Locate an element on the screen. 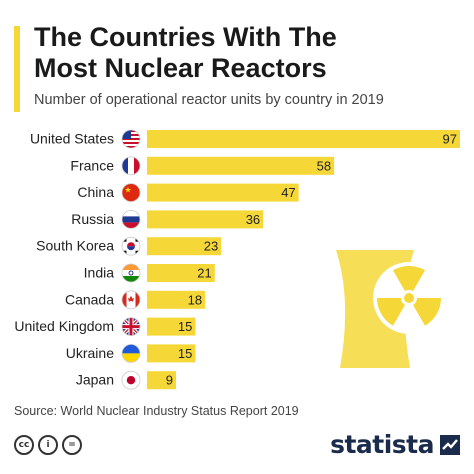  value-label: 36 is located at coordinates (253, 219).